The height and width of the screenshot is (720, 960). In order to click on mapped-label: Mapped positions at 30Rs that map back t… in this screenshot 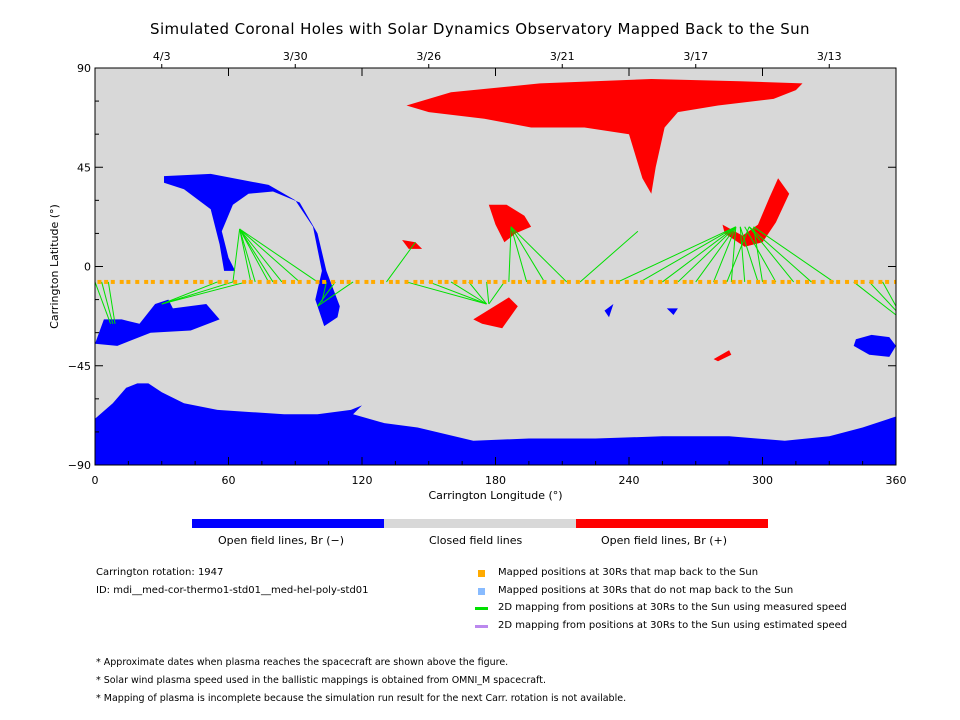, I will do `click(628, 572)`.